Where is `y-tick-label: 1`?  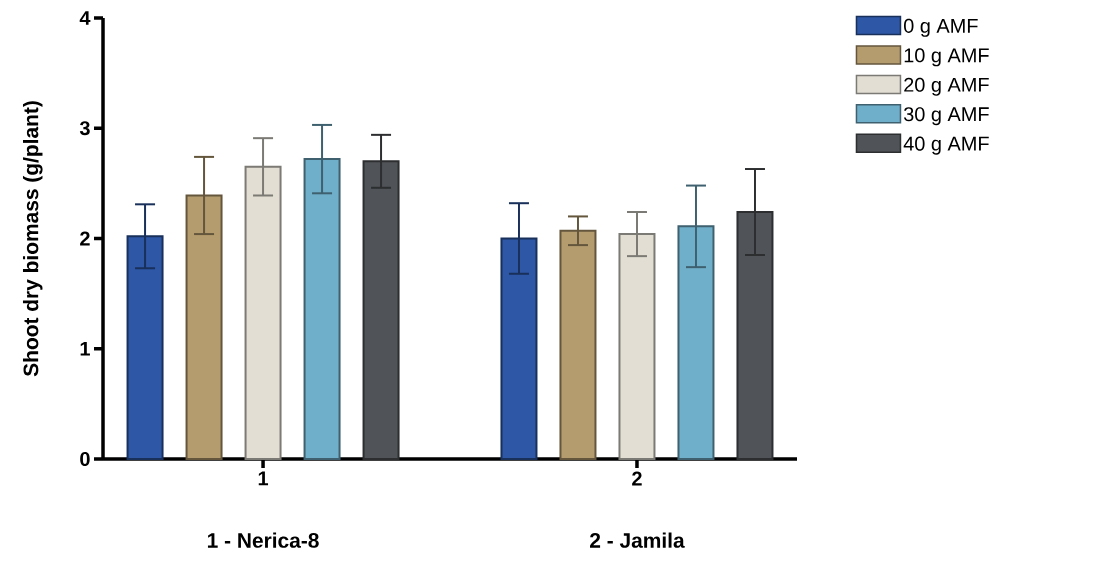
y-tick-label: 1 is located at coordinates (85, 348).